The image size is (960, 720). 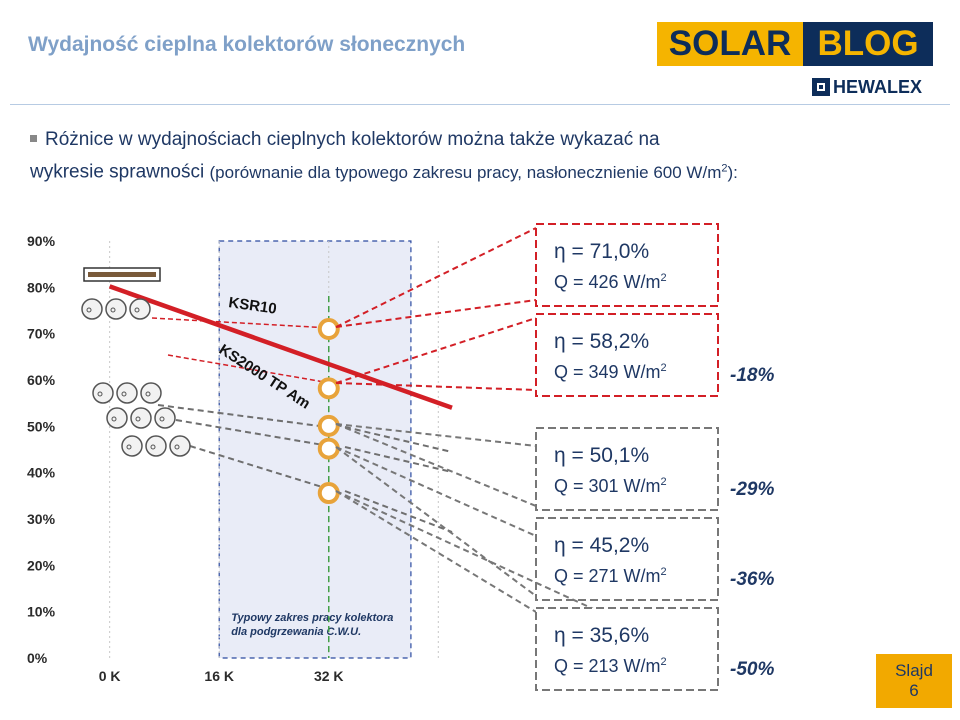 I want to click on ks2000-connector, so click(x=249, y=369).